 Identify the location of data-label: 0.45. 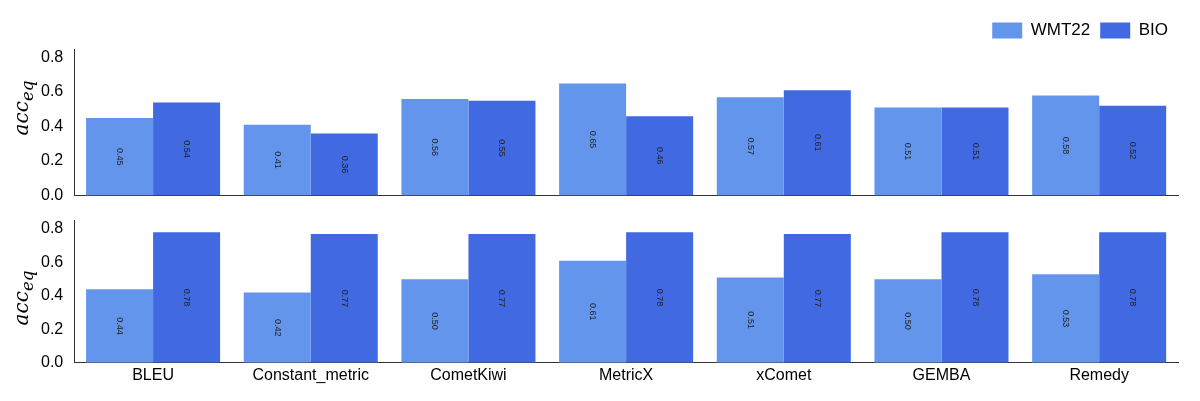
(120, 156).